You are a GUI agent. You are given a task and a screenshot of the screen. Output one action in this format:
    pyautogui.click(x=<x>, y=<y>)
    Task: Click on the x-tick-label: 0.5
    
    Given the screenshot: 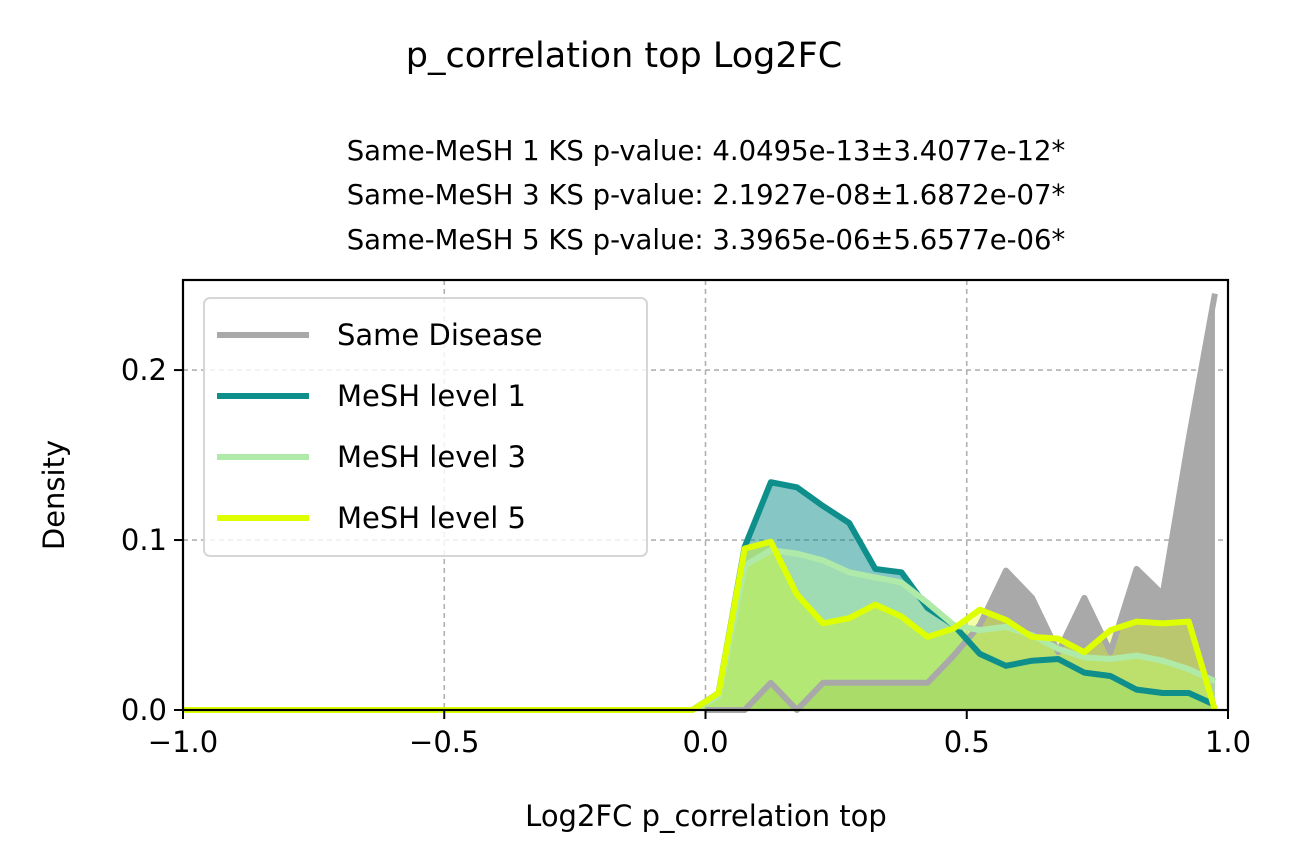 What is the action you would take?
    pyautogui.click(x=967, y=742)
    